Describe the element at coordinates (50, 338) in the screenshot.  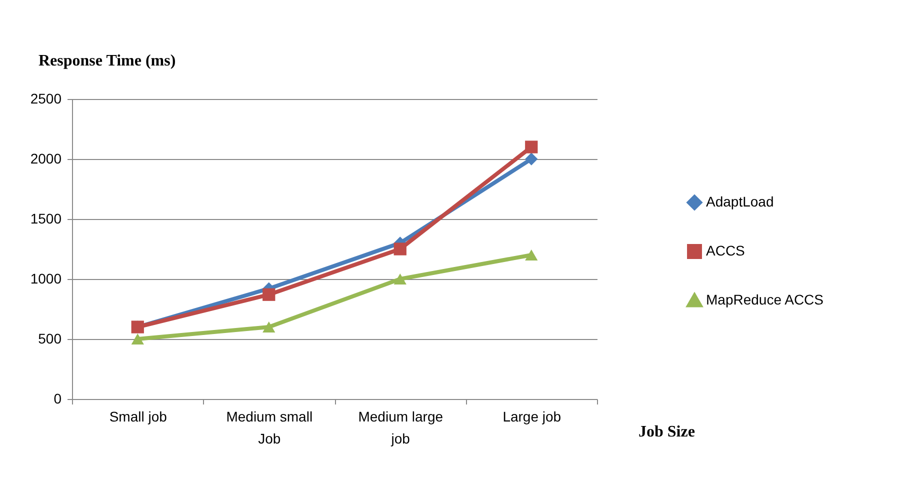
I see `y-tick-label: 500` at that location.